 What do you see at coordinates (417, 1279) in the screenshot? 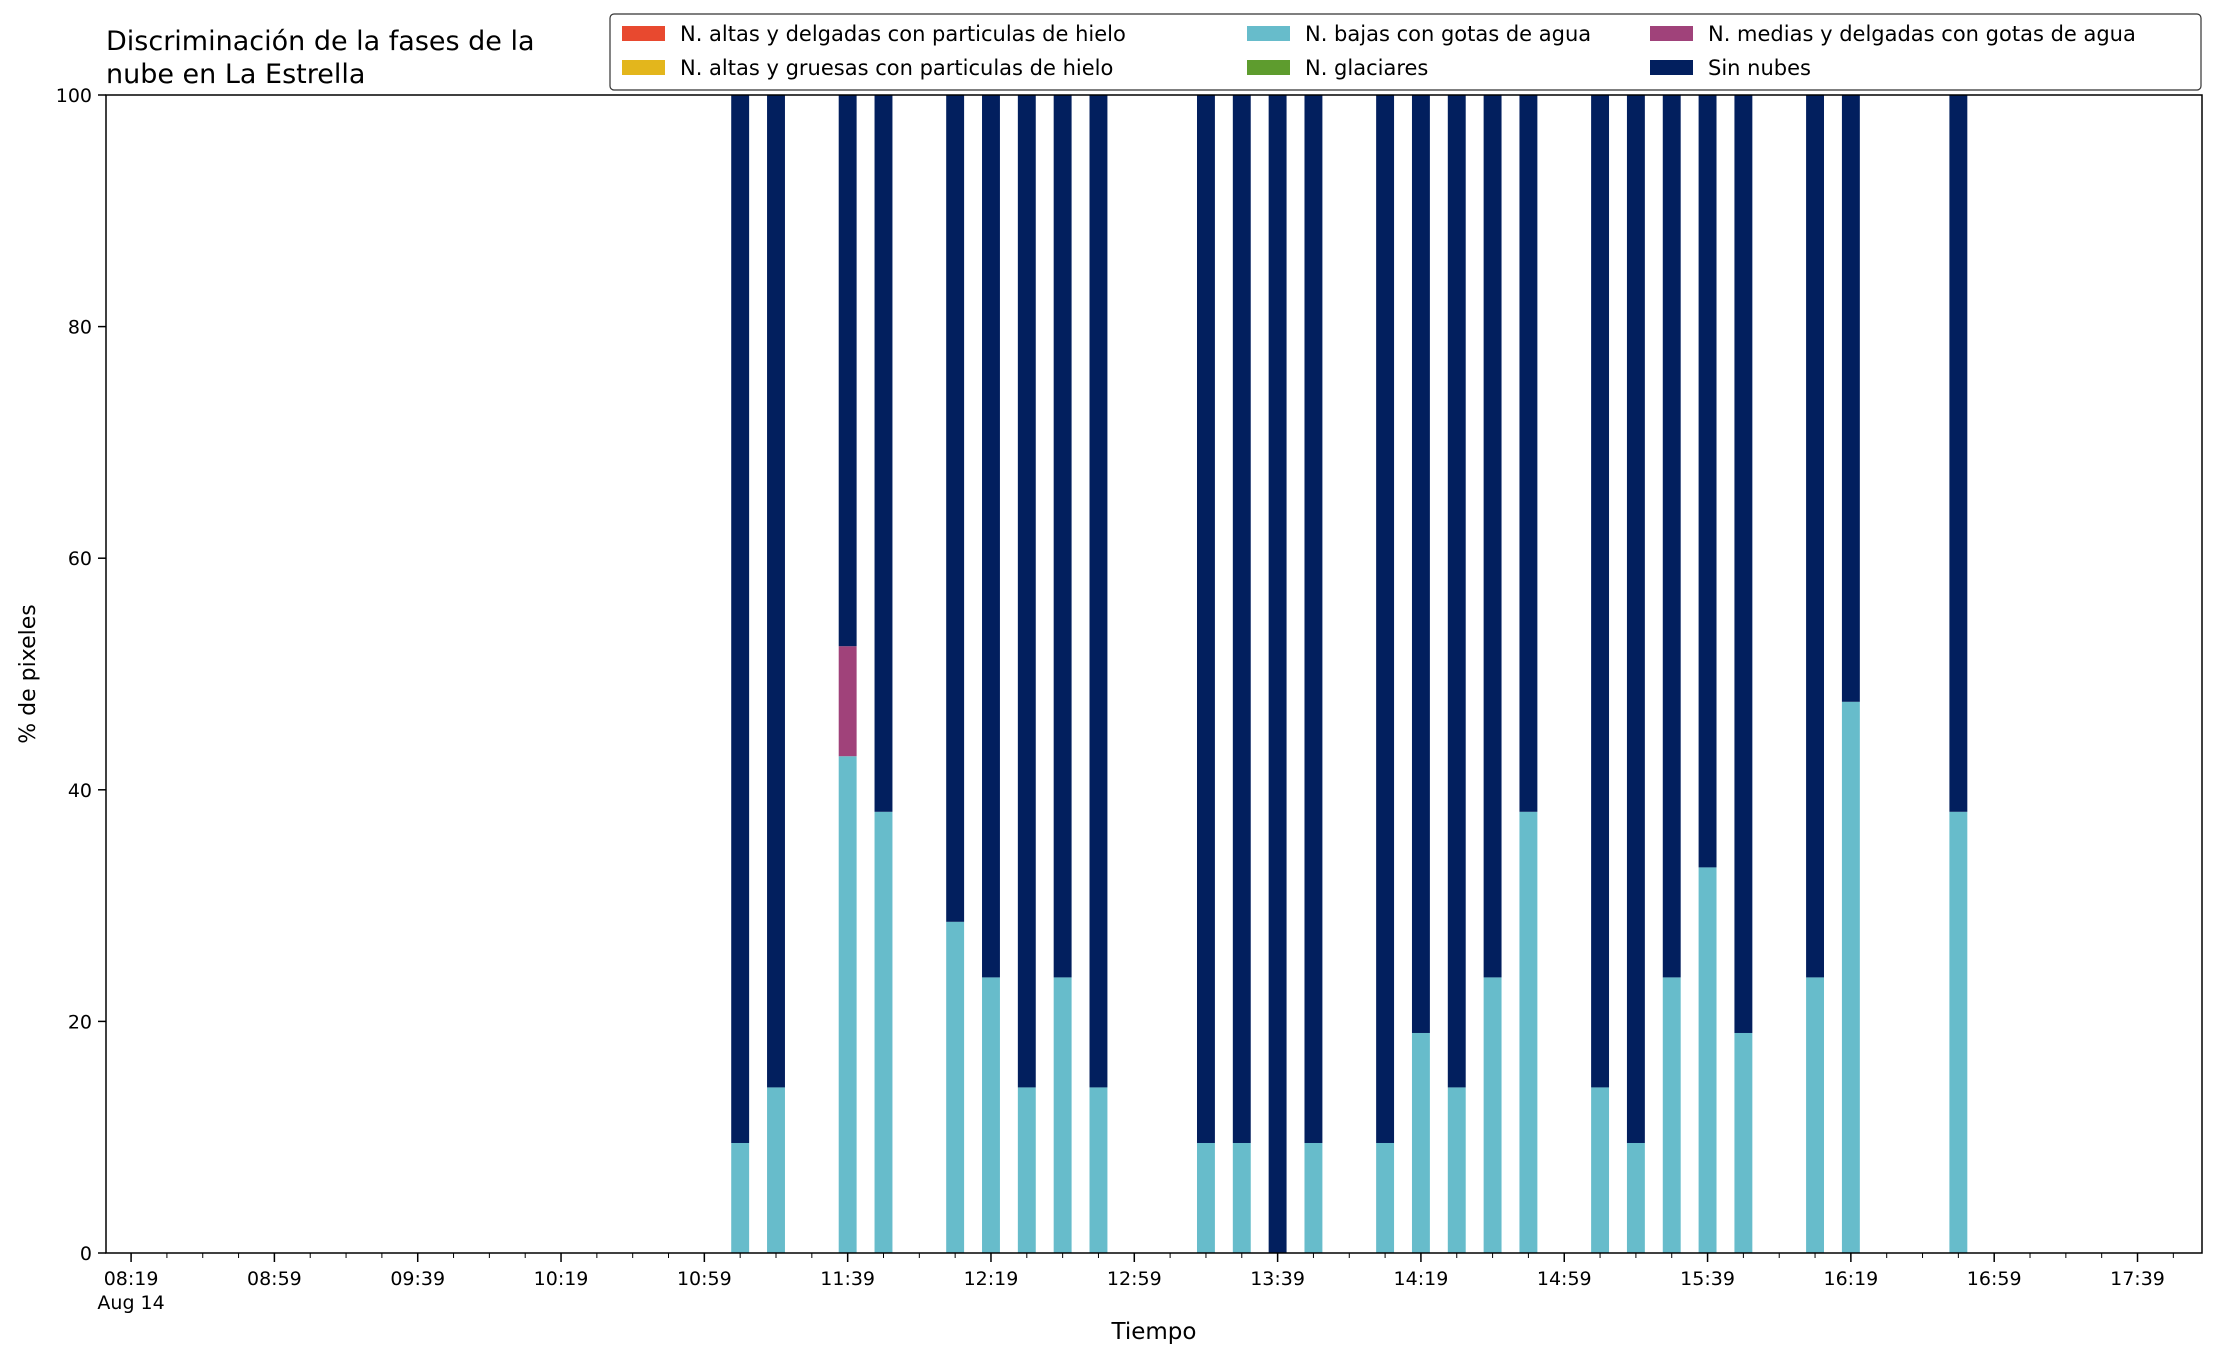
I see `x-tick-label: 09:39` at bounding box center [417, 1279].